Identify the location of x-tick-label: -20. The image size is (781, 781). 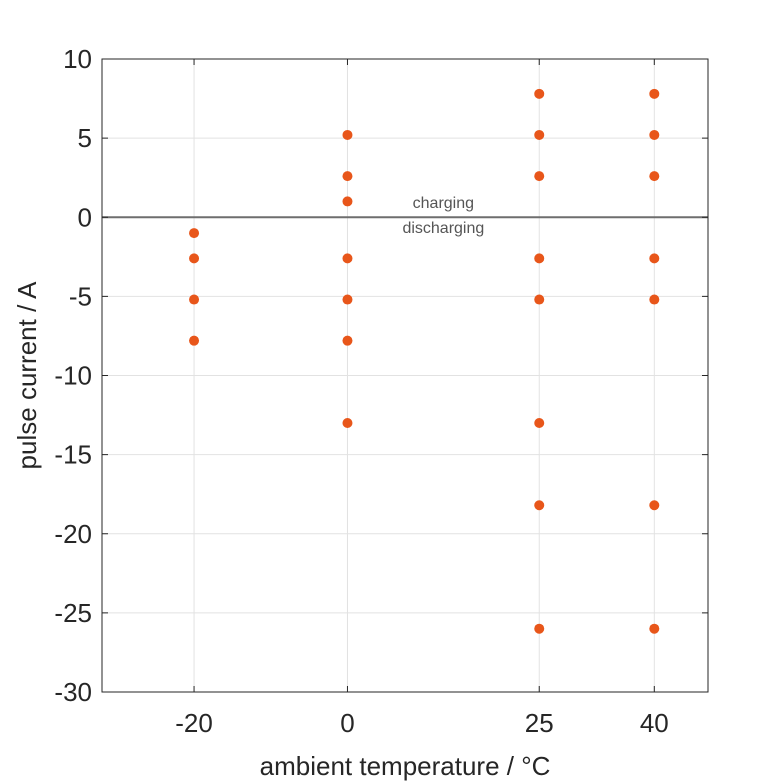
(194, 723).